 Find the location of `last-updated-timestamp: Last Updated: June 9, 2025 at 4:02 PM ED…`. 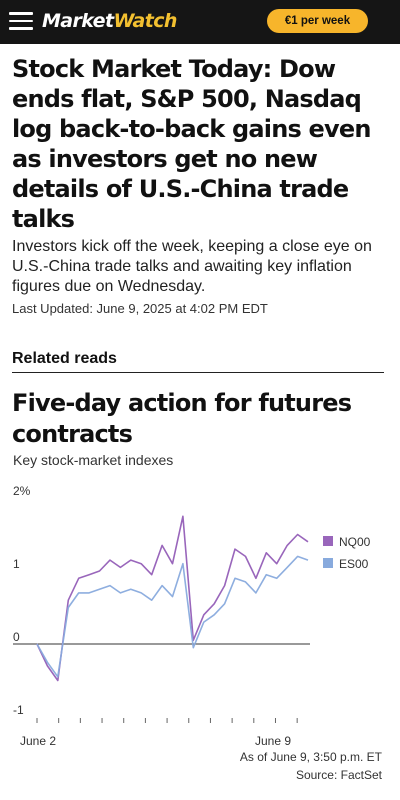

last-updated-timestamp: Last Updated: June 9, 2025 at 4:02 PM ED… is located at coordinates (140, 308).